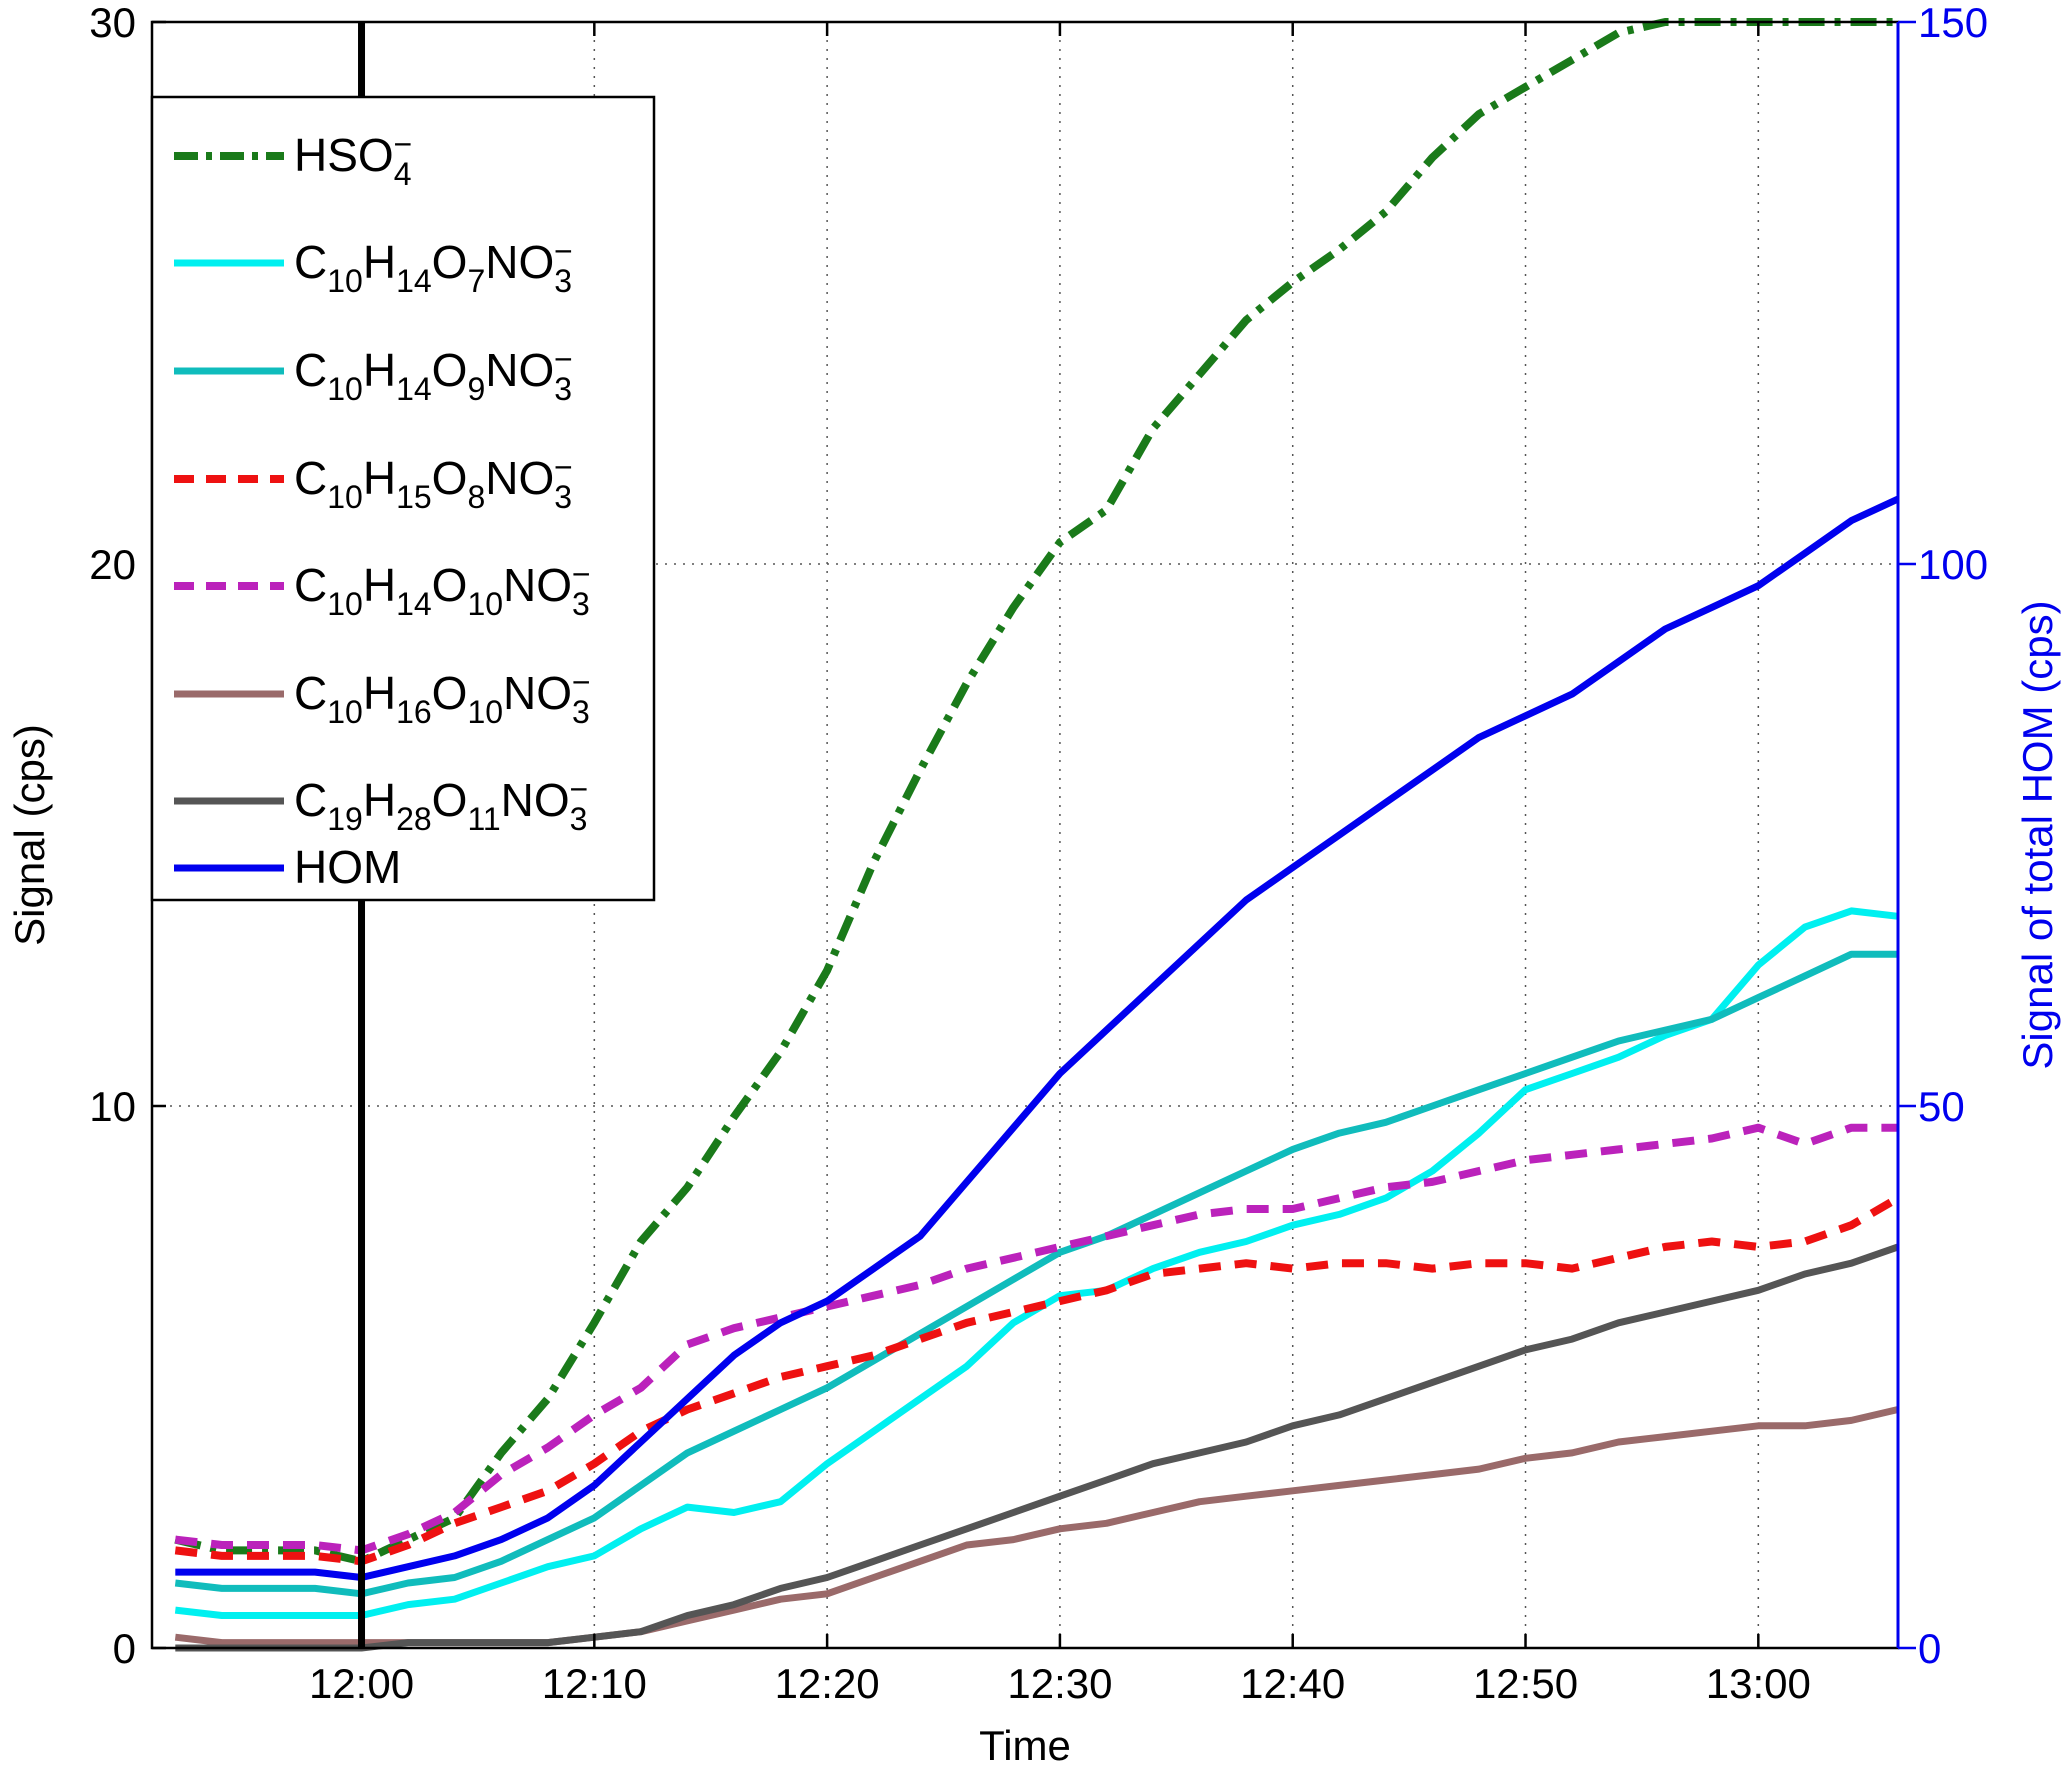  I want to click on x-tick-label: 12:20, so click(827, 1683).